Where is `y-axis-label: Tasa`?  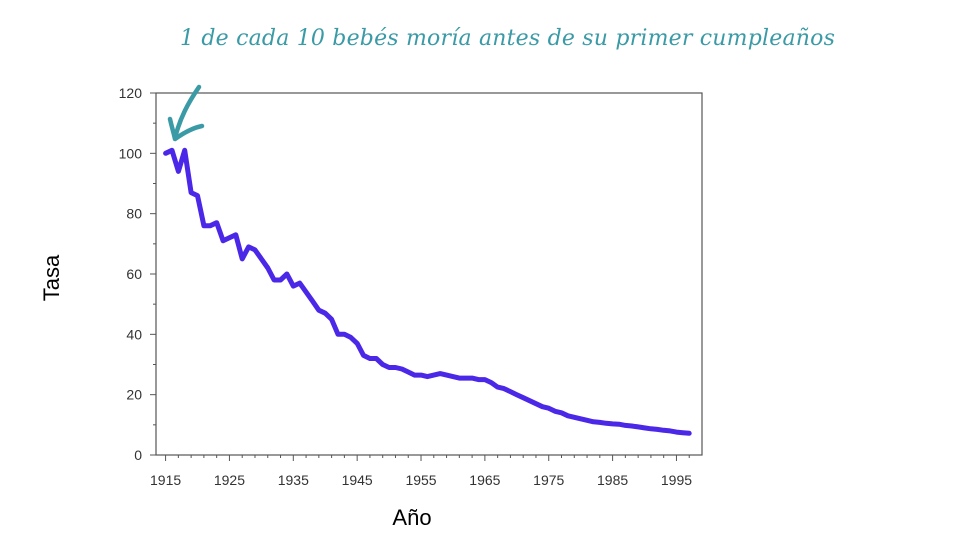 y-axis-label: Tasa is located at coordinates (51, 278).